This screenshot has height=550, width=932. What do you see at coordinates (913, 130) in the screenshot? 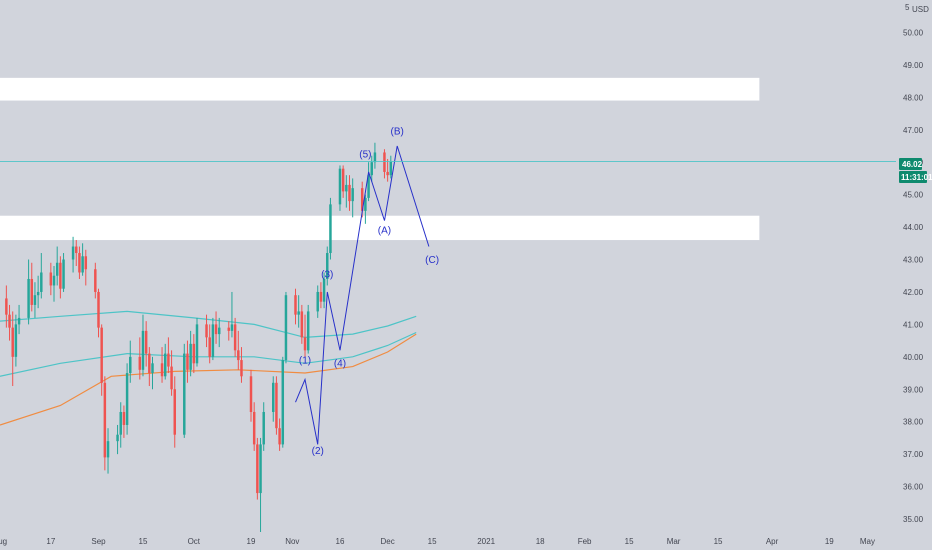
I see `price-tick-label: 47.00` at bounding box center [913, 130].